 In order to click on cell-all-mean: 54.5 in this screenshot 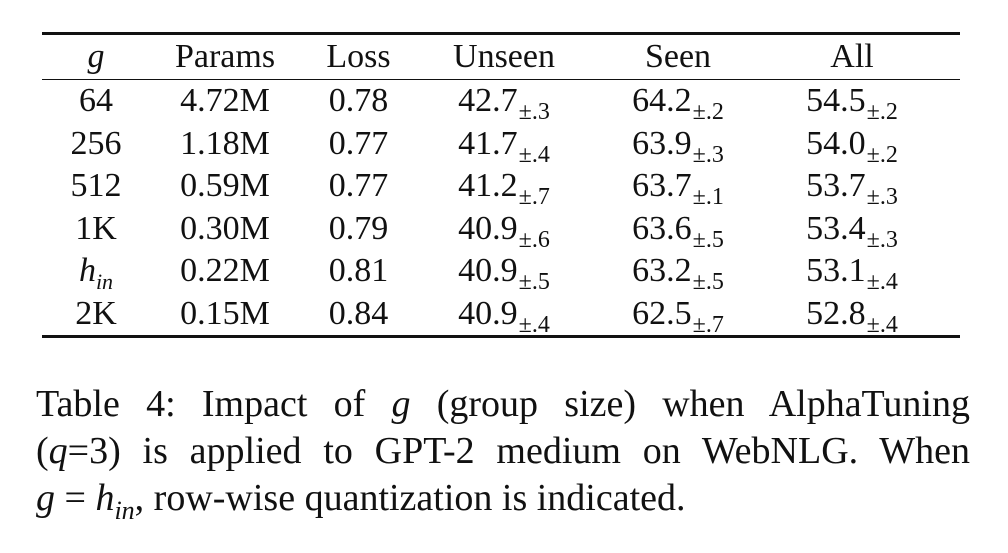, I will do `click(836, 101)`.